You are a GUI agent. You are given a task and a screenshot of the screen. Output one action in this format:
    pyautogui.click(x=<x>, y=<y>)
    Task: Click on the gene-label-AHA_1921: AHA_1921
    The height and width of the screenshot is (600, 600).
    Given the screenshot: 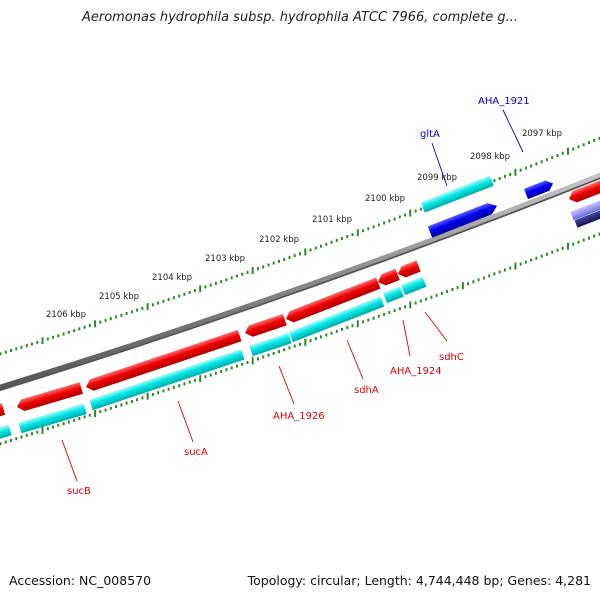 What is the action you would take?
    pyautogui.click(x=504, y=101)
    